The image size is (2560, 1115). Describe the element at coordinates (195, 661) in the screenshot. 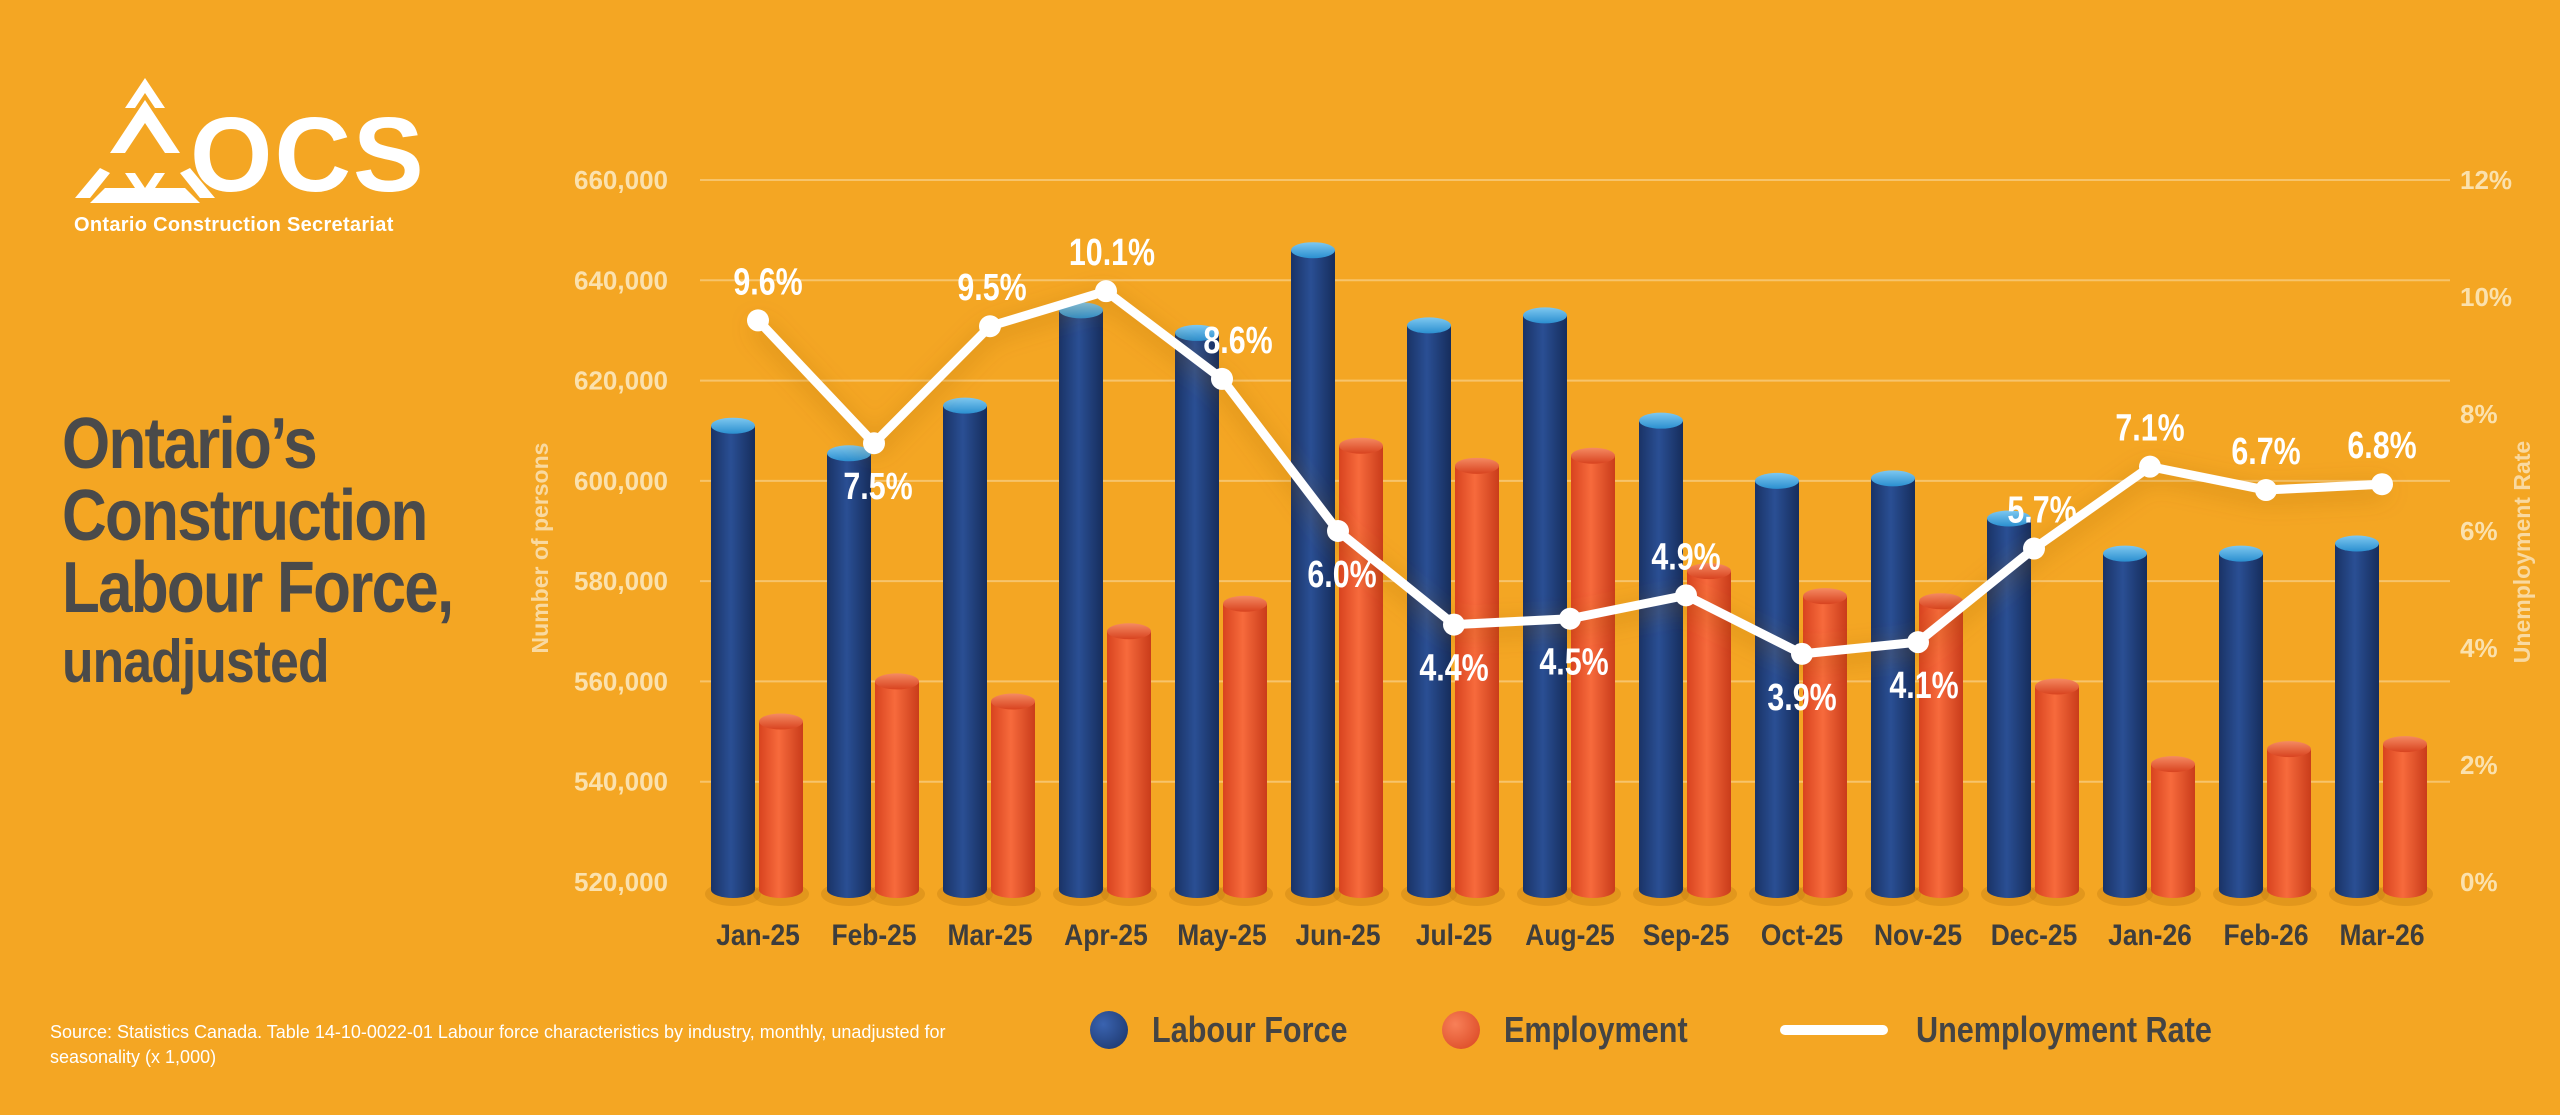

I see `title-line-4: unadjusted` at that location.